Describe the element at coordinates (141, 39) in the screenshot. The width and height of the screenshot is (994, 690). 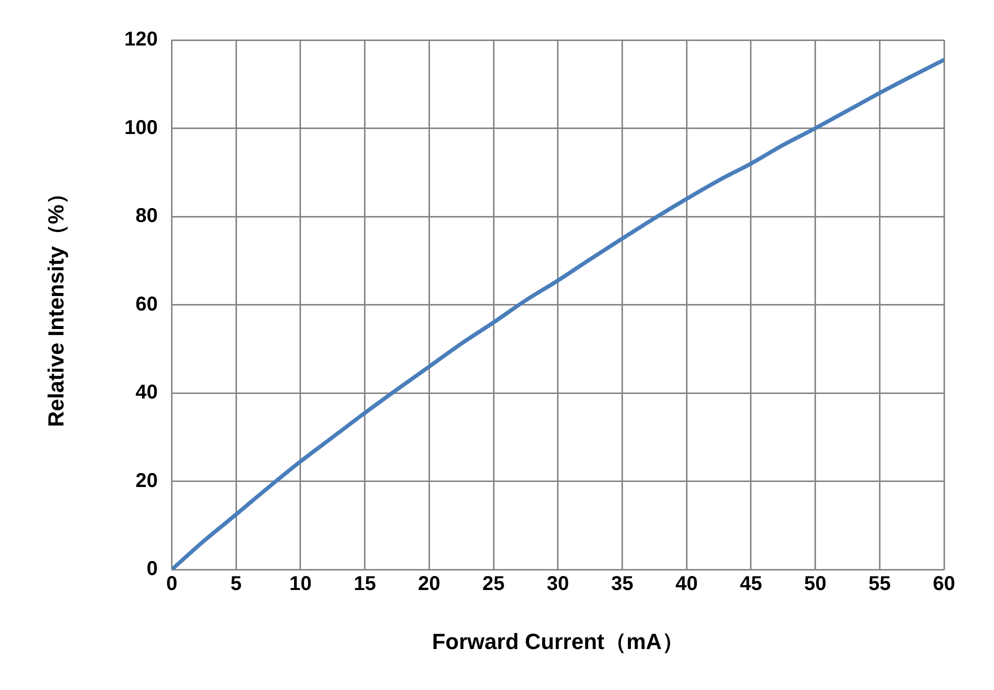
I see `y-tick-label: 120` at that location.